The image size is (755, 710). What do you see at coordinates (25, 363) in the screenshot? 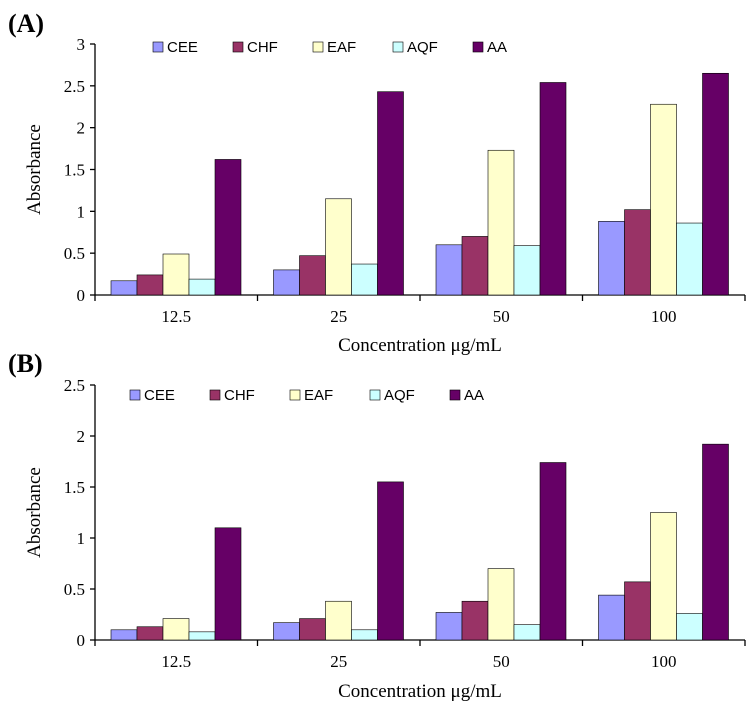
I see `panel-label: (B)` at bounding box center [25, 363].